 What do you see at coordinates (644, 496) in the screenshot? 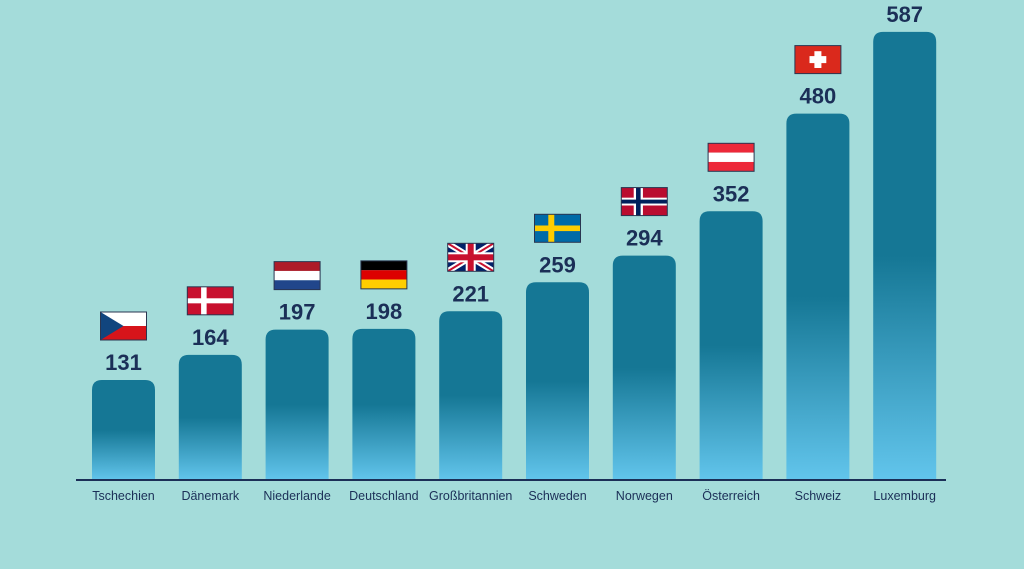
I see `x-tick-label: Norwegen` at bounding box center [644, 496].